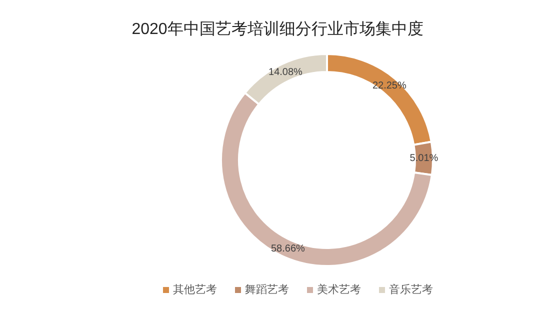 This screenshot has width=555, height=333. What do you see at coordinates (278, 29) in the screenshot?
I see `chart-title: 2020年中国艺考培训细分行业市场集中度` at bounding box center [278, 29].